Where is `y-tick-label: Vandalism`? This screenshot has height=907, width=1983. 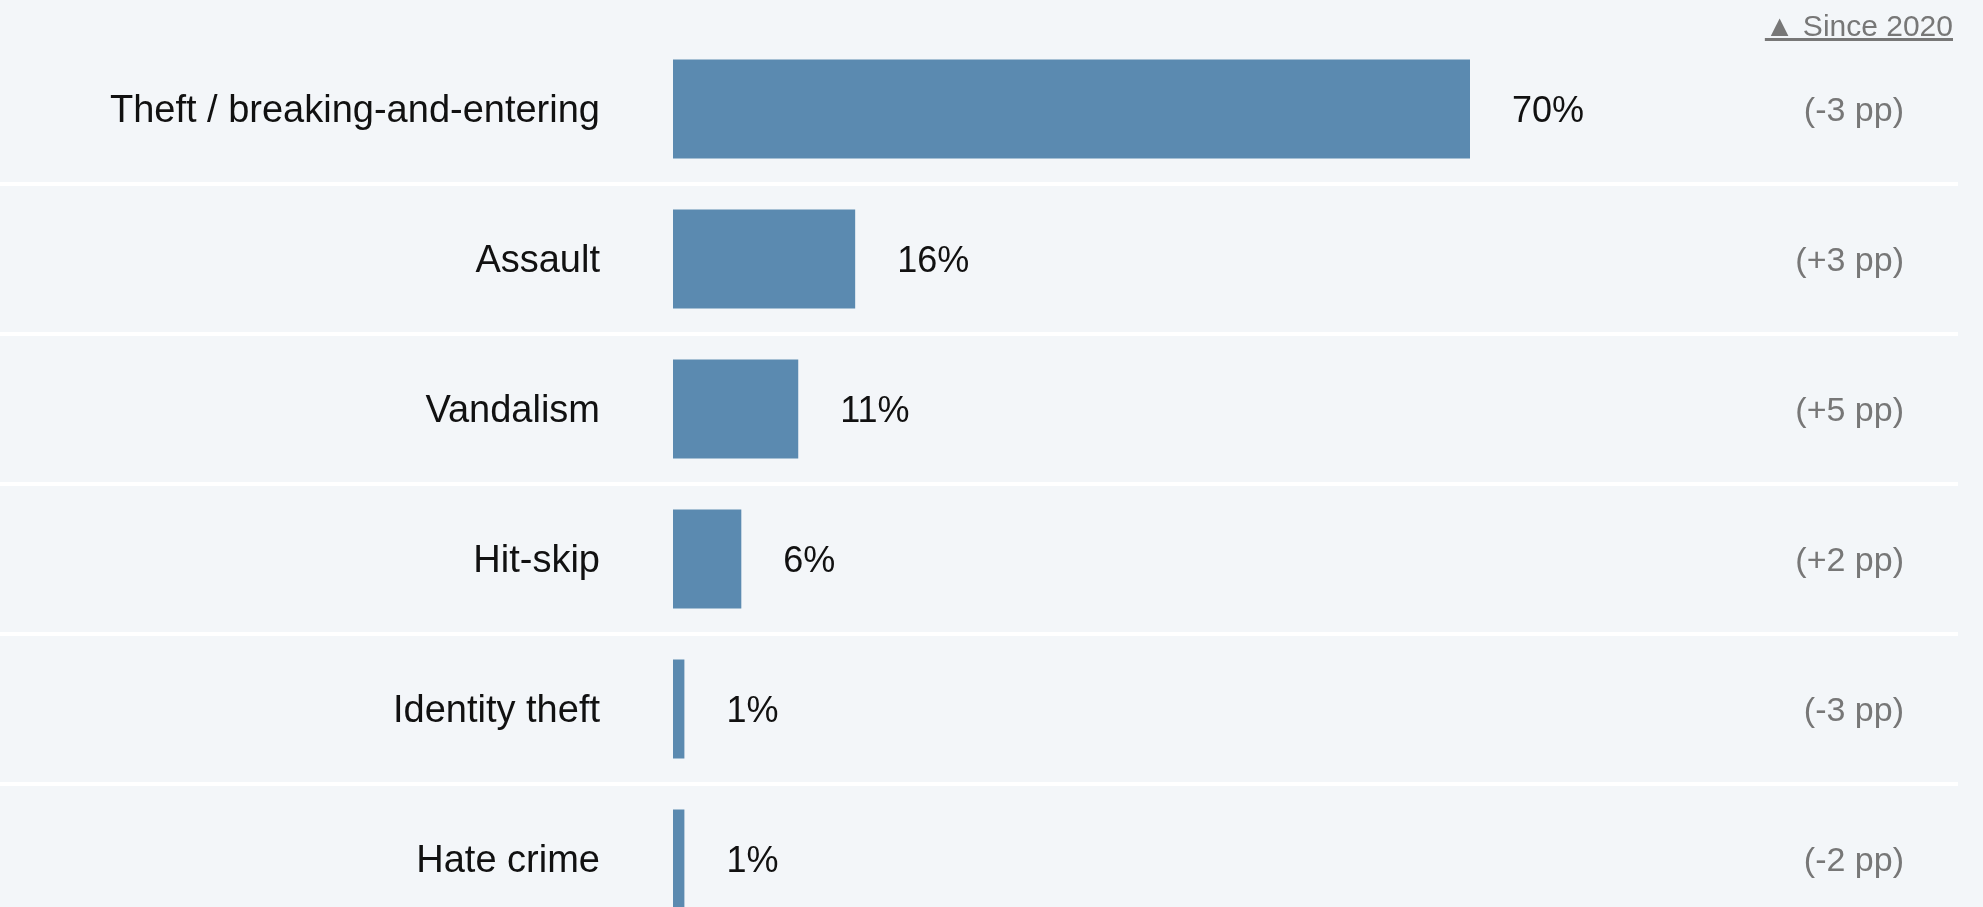 y-tick-label: Vandalism is located at coordinates (512, 409).